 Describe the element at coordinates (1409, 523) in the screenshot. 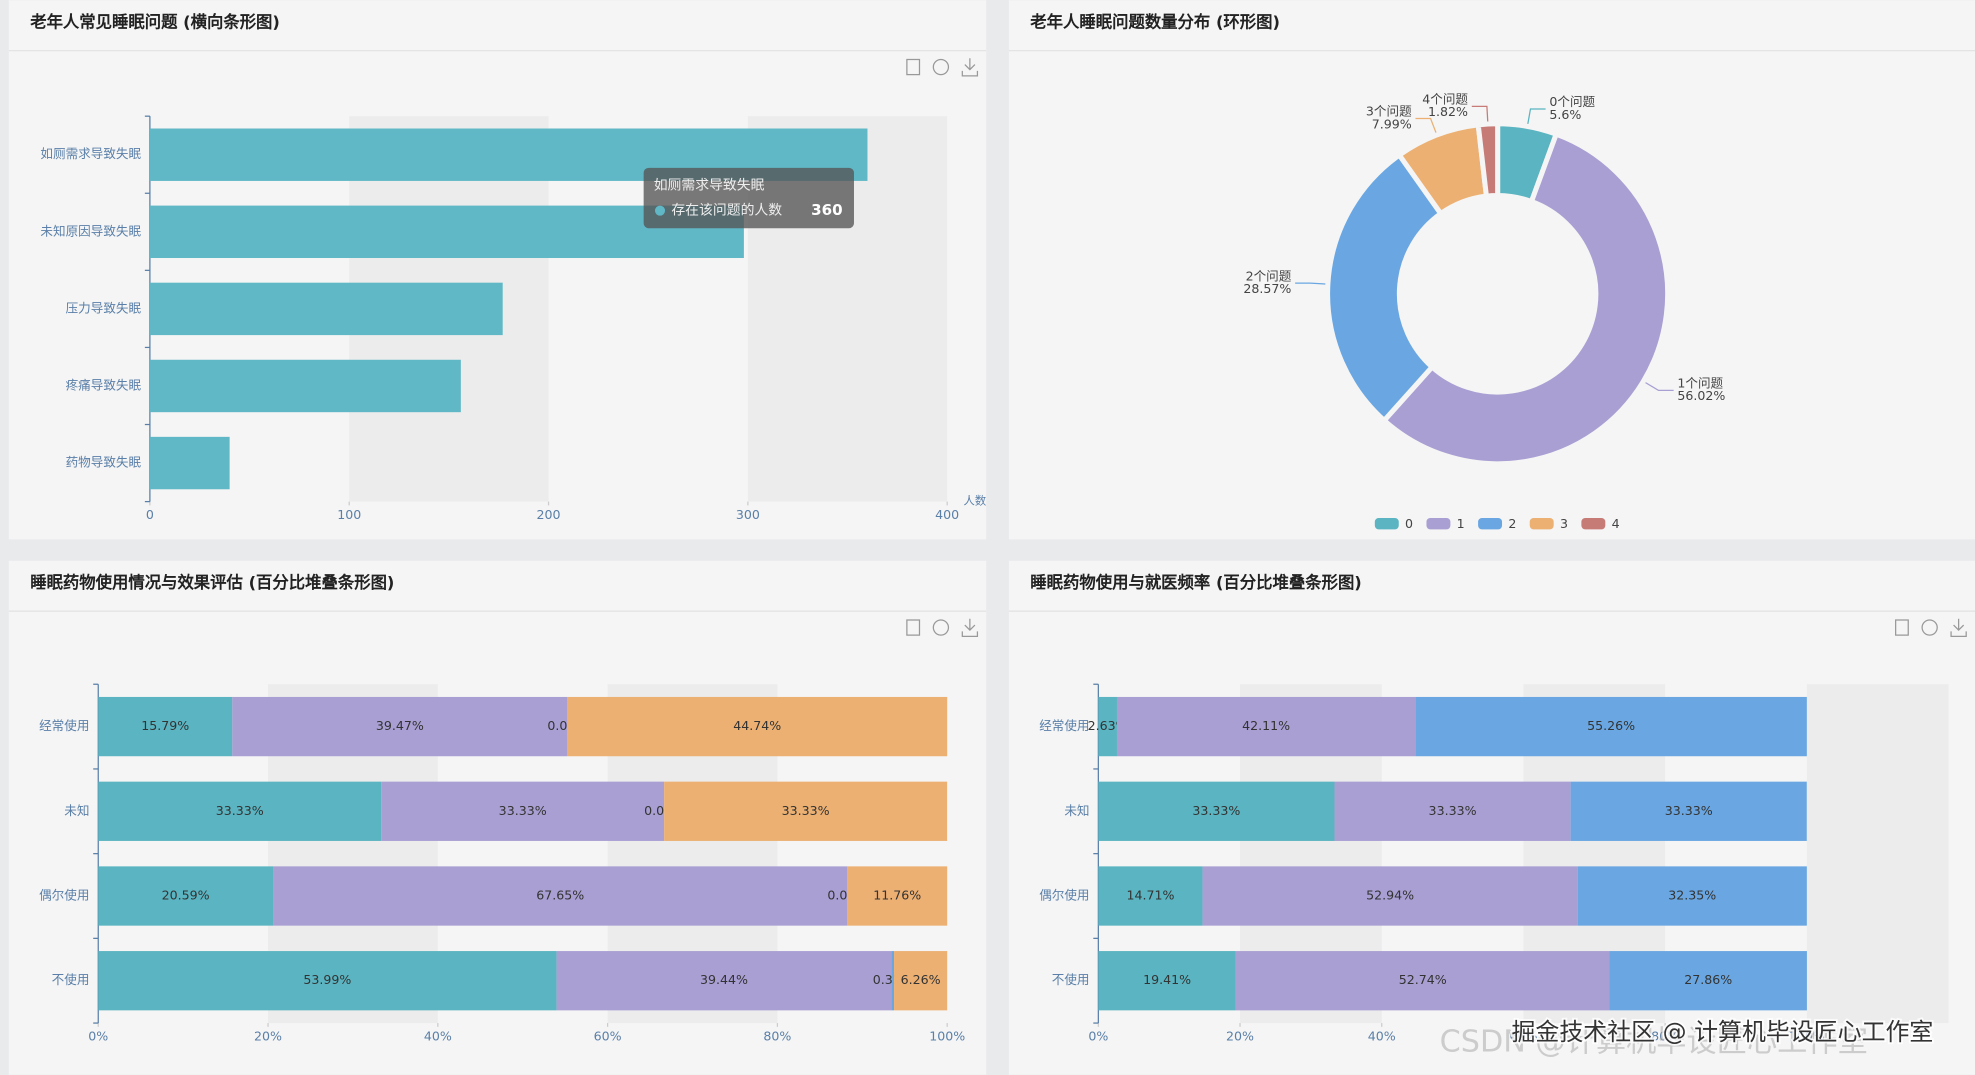

I see `legend-label: 0` at that location.